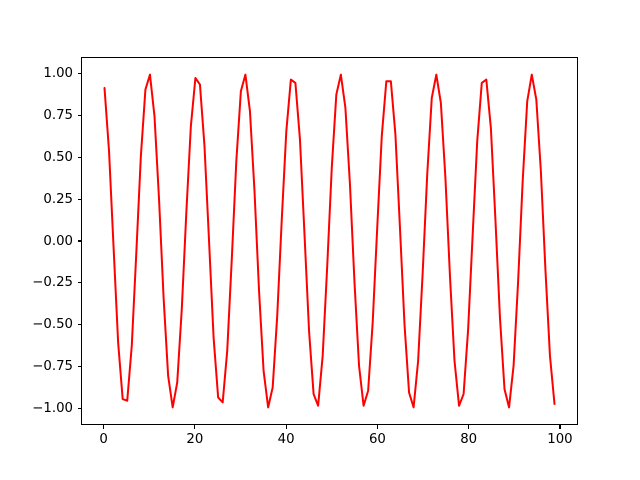  Describe the element at coordinates (58, 157) in the screenshot. I see `y-axis-tick-label: 0.50` at that location.